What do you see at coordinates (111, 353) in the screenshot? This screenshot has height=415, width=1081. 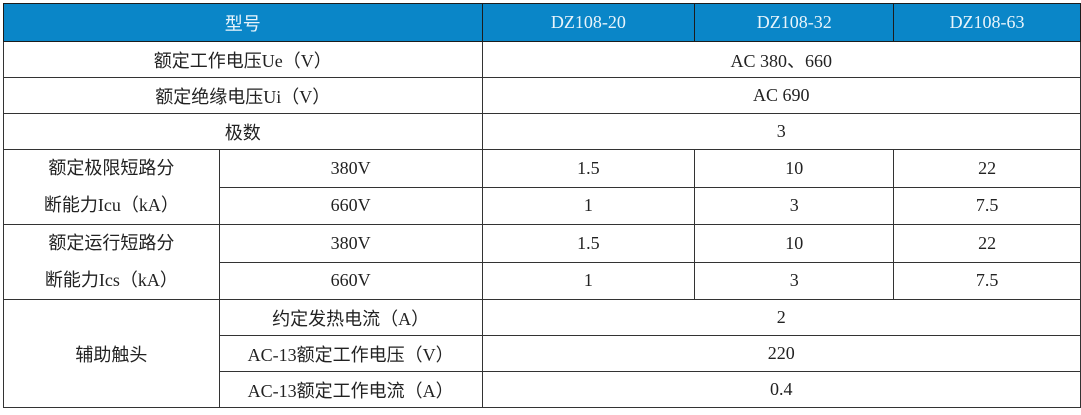 I see `row-group-label: 辅助触头` at bounding box center [111, 353].